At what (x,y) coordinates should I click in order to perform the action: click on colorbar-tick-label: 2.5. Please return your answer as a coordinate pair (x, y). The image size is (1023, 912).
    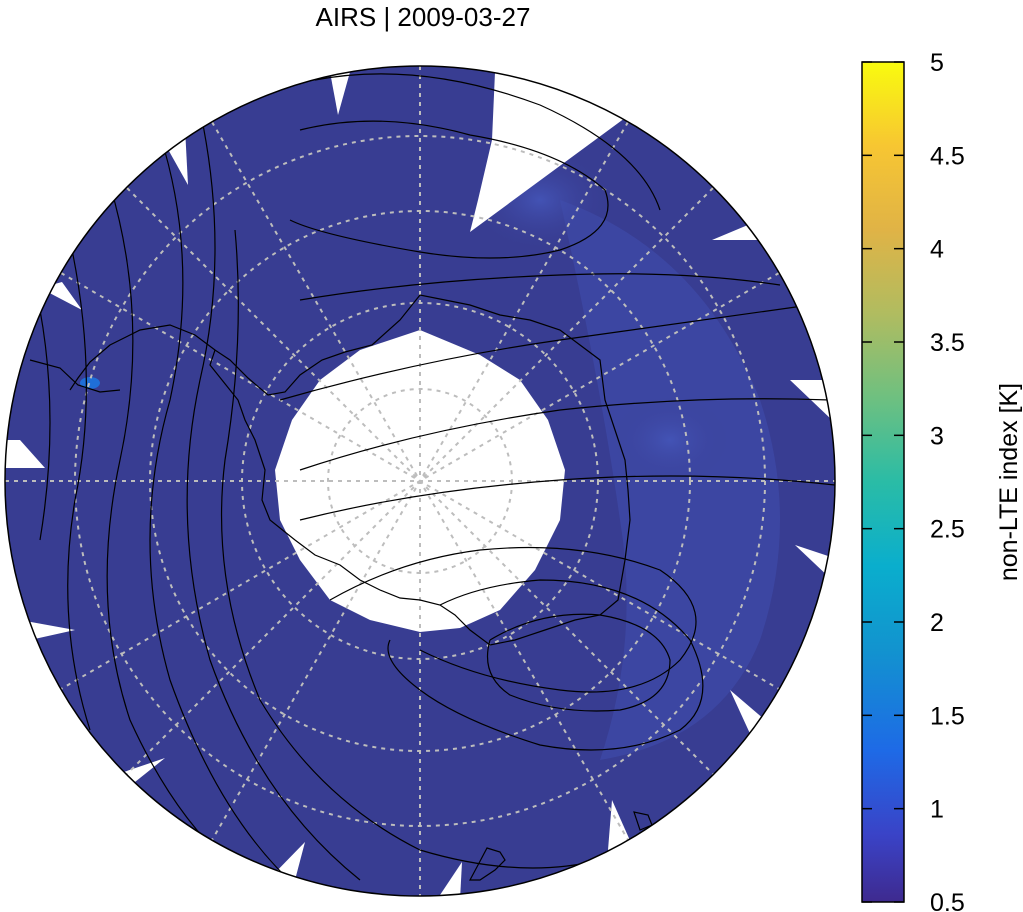
    Looking at the image, I should click on (947, 530).